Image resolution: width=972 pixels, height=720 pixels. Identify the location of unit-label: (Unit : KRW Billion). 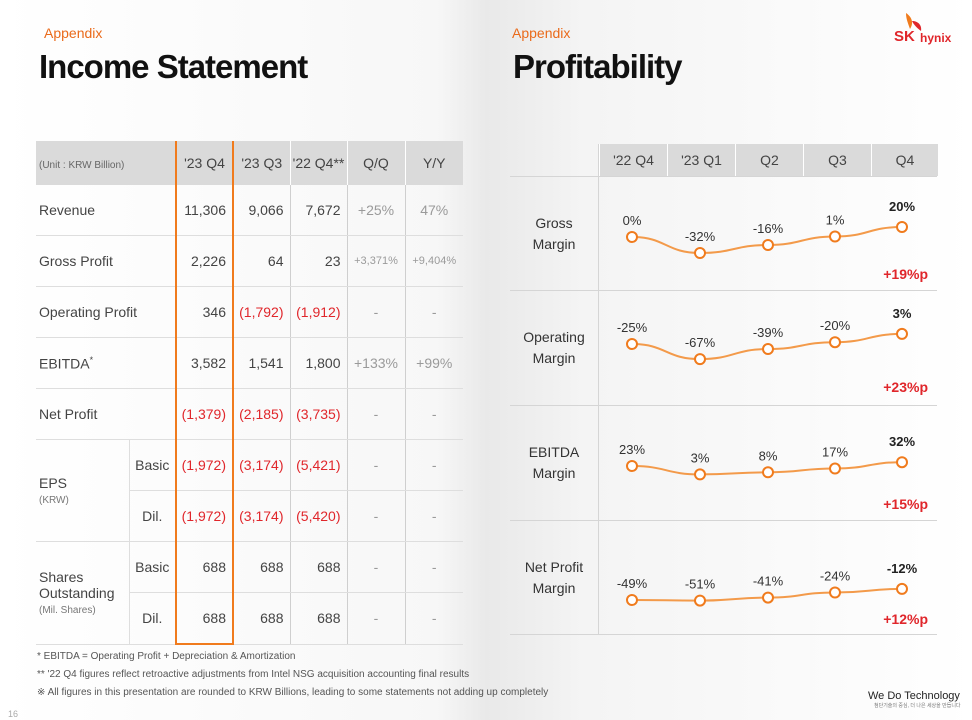
(106, 163).